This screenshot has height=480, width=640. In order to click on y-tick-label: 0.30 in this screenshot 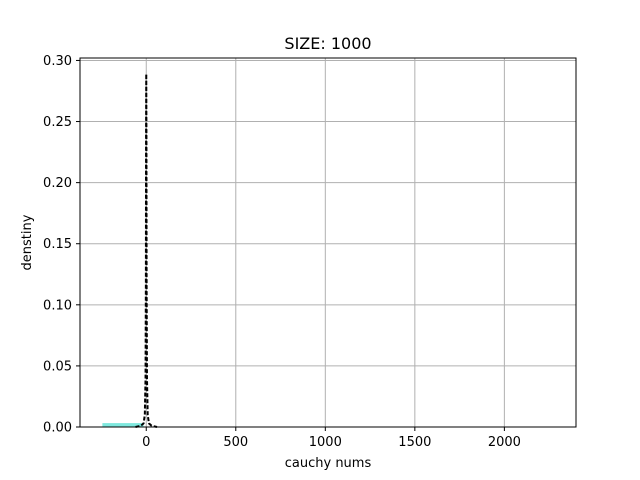, I will do `click(57, 61)`.